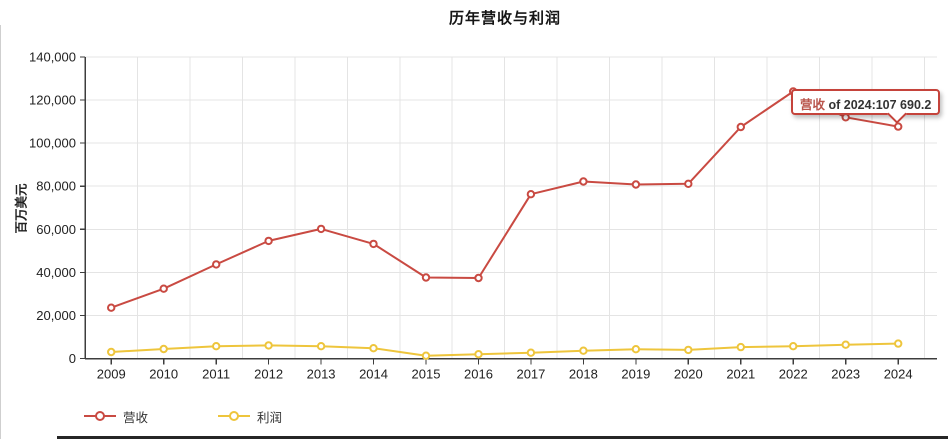 The width and height of the screenshot is (948, 439). What do you see at coordinates (163, 288) in the screenshot?
I see `revenue-point-2010` at bounding box center [163, 288].